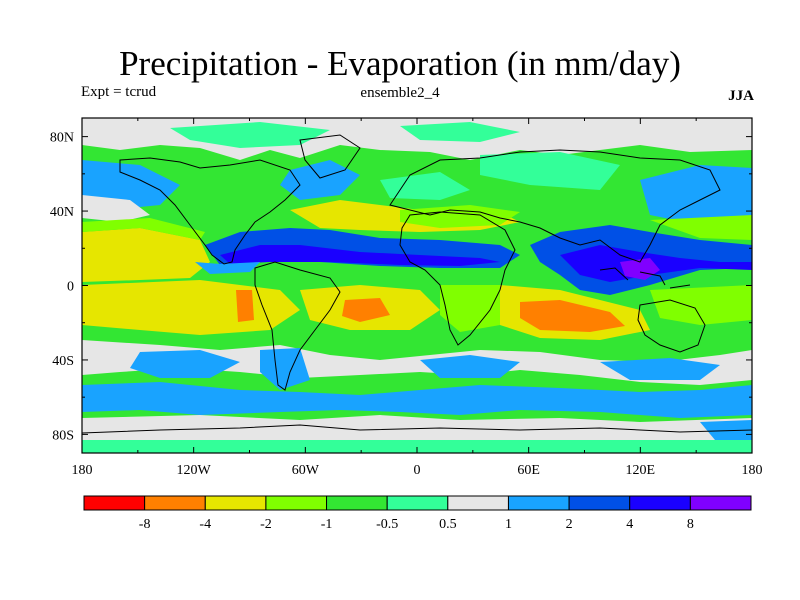 The height and width of the screenshot is (600, 800). What do you see at coordinates (416, 524) in the screenshot?
I see `colorbar-labels: -8 -4 -2 -1 -0.5 0.5 1 2 4 8` at bounding box center [416, 524].